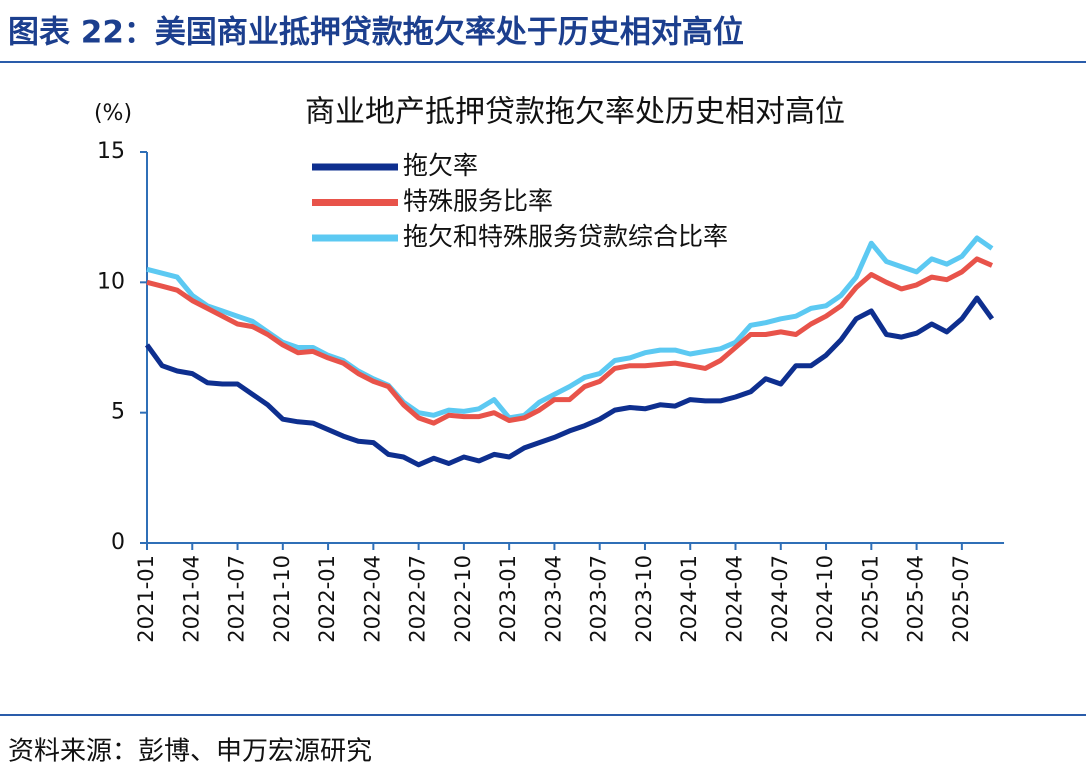 The height and width of the screenshot is (784, 1086). I want to click on chart-title: 商业地产抵押贷款拖欠率处历史相对高位, so click(575, 112).